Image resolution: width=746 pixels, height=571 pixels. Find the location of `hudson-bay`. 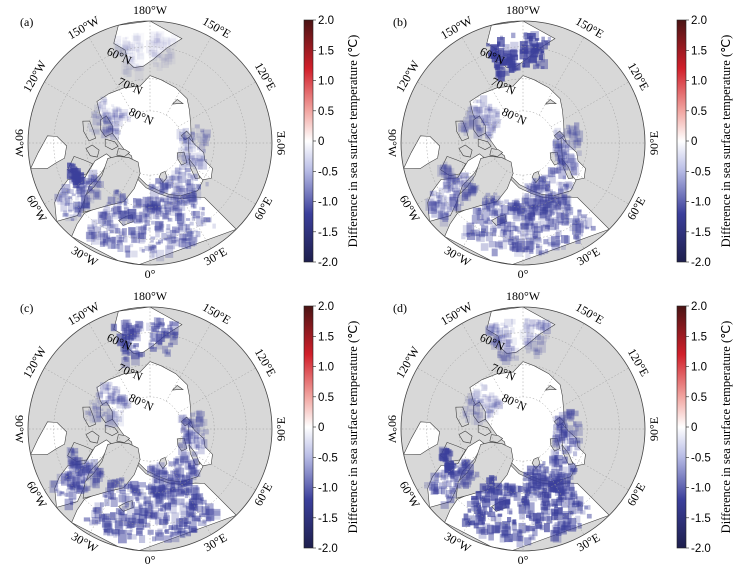

hudson-bay is located at coordinates (421, 152).